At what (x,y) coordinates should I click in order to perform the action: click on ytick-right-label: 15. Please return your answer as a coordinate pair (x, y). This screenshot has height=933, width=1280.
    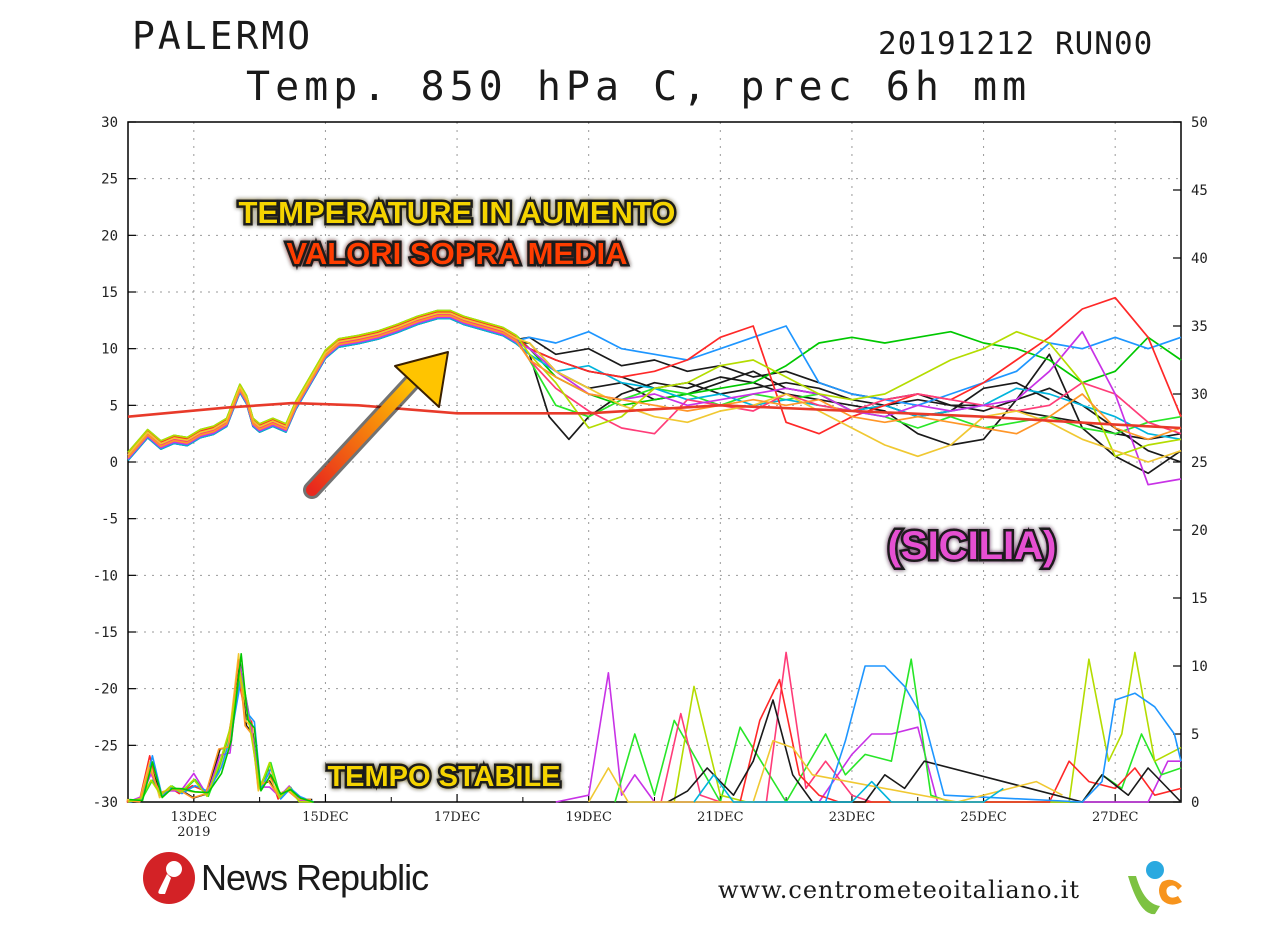
    Looking at the image, I should click on (1199, 599).